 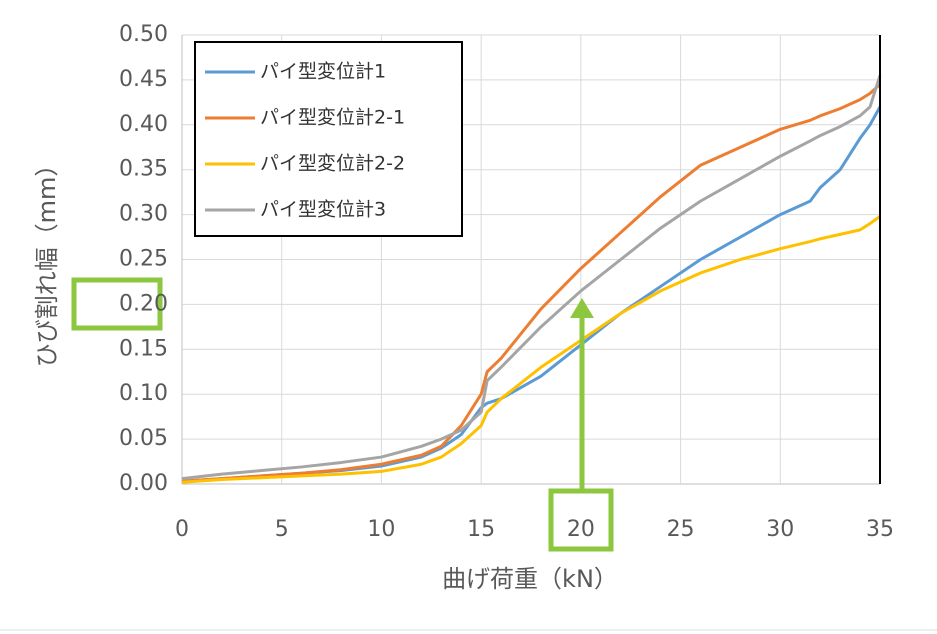 I want to click on arrow-head, so click(x=582, y=308).